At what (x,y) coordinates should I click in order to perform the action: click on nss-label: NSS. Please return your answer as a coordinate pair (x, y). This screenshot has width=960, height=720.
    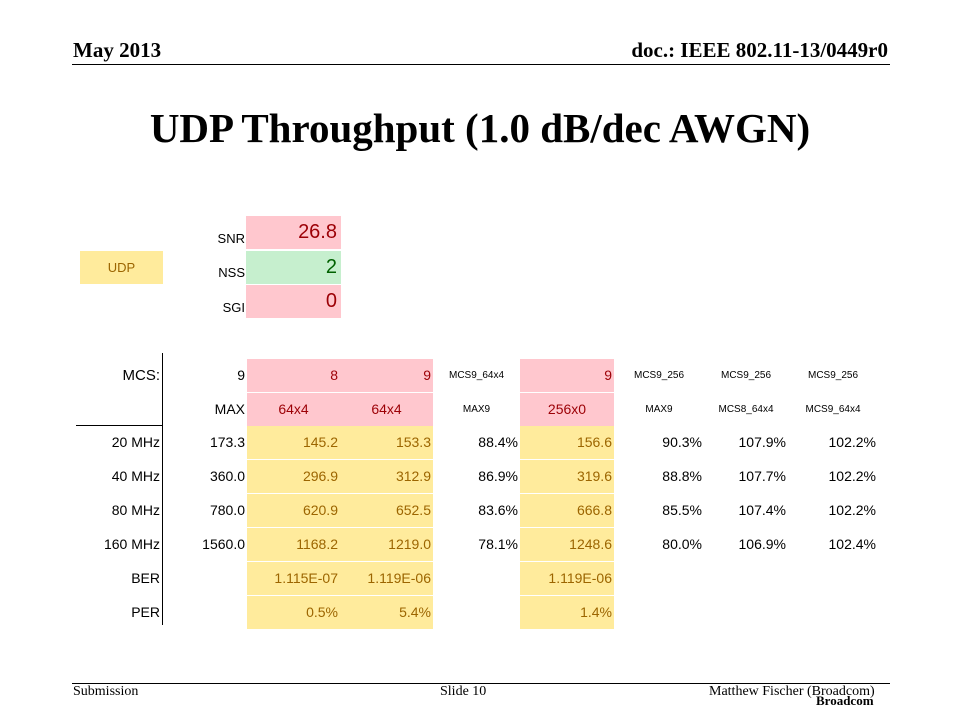
    Looking at the image, I should click on (231, 272).